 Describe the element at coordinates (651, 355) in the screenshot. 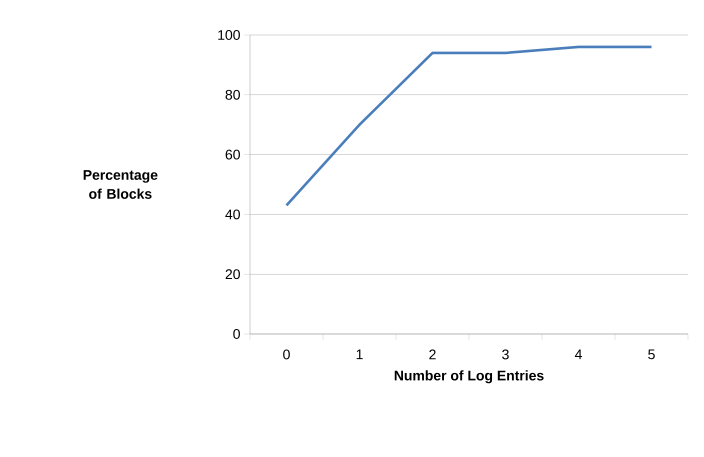

I see `x-tick-label: 5` at that location.